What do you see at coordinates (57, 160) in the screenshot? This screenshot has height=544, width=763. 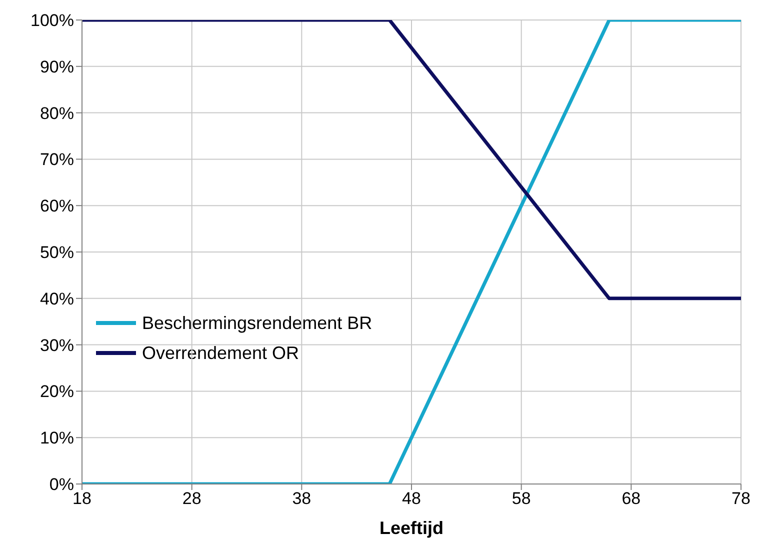 I see `y-tick-label: 70%` at bounding box center [57, 160].